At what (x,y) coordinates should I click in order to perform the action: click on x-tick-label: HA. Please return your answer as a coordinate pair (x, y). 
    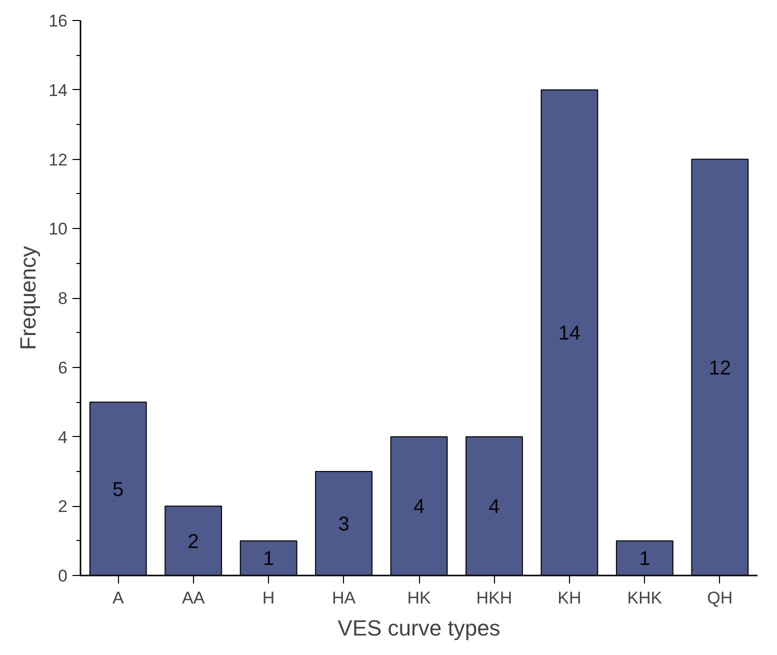
    Looking at the image, I should click on (344, 598).